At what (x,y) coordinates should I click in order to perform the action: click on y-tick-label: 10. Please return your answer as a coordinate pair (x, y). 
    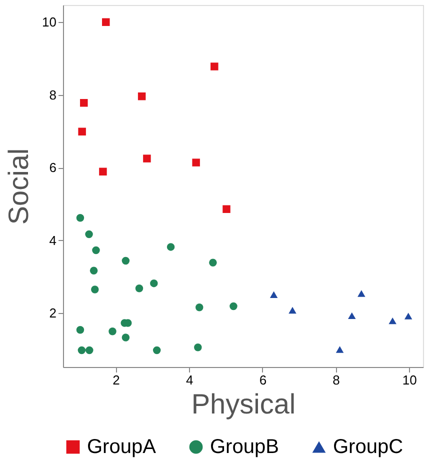
    Looking at the image, I should click on (49, 22).